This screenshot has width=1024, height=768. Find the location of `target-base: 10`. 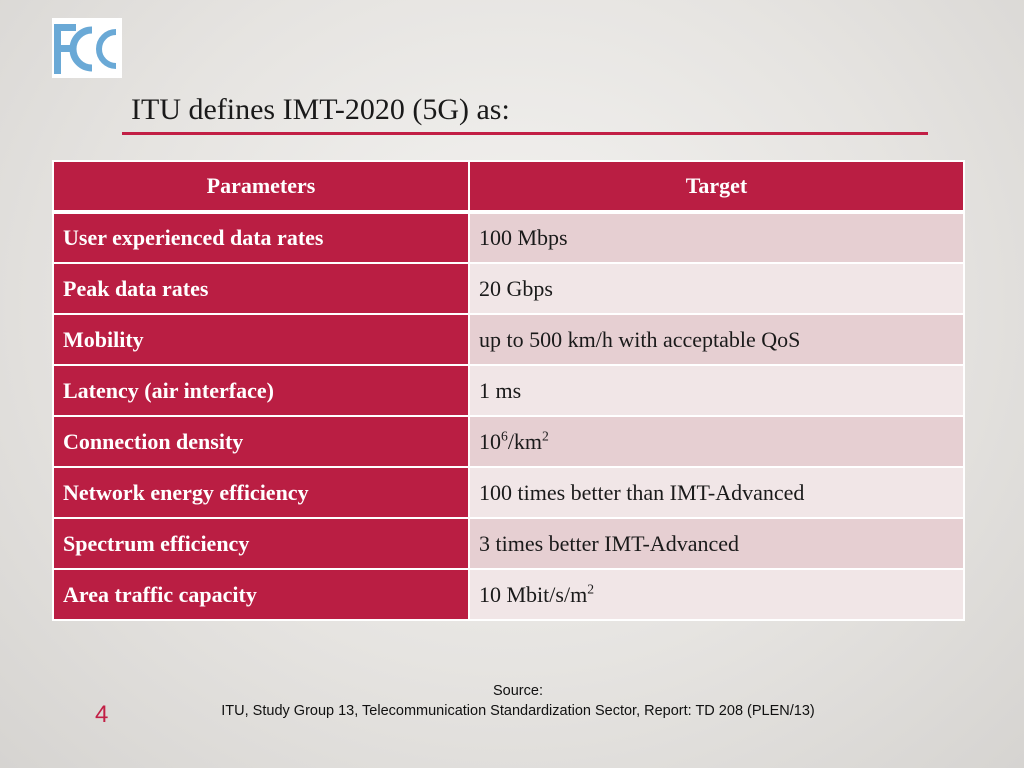

target-base: 10 is located at coordinates (490, 441).